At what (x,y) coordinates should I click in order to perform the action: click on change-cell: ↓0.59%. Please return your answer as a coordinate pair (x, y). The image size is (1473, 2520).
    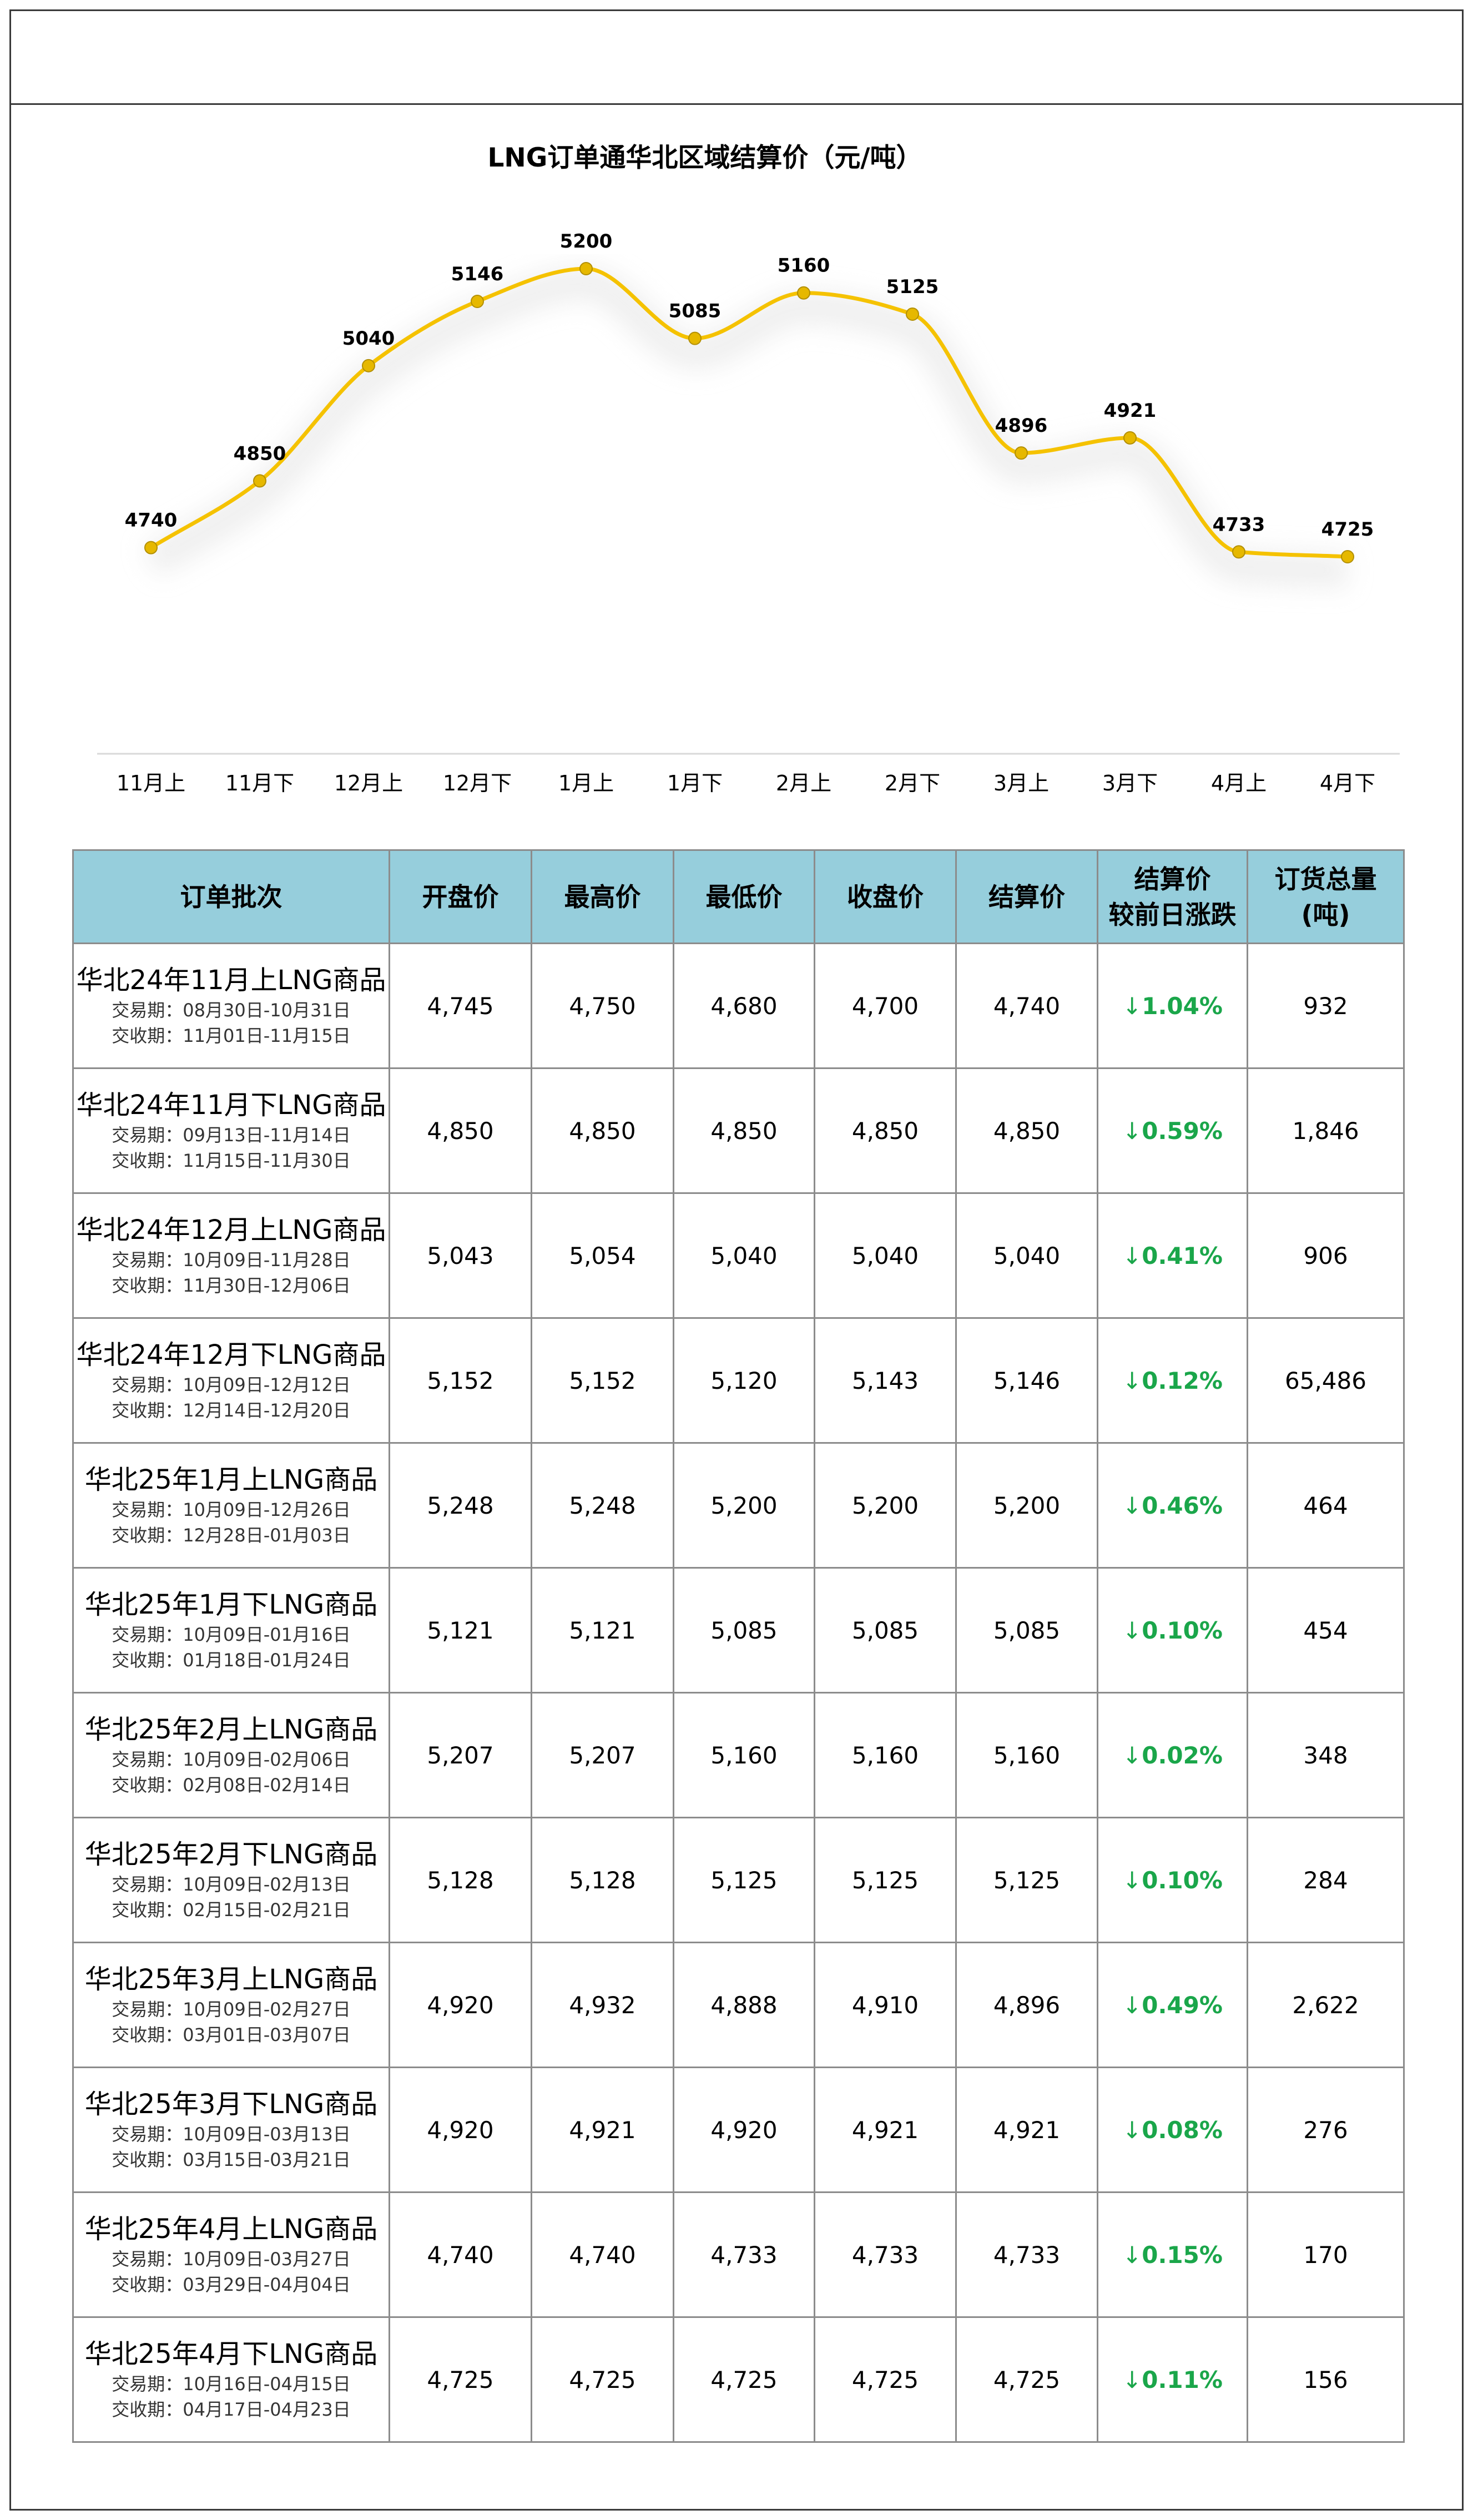
    Looking at the image, I should click on (1172, 1130).